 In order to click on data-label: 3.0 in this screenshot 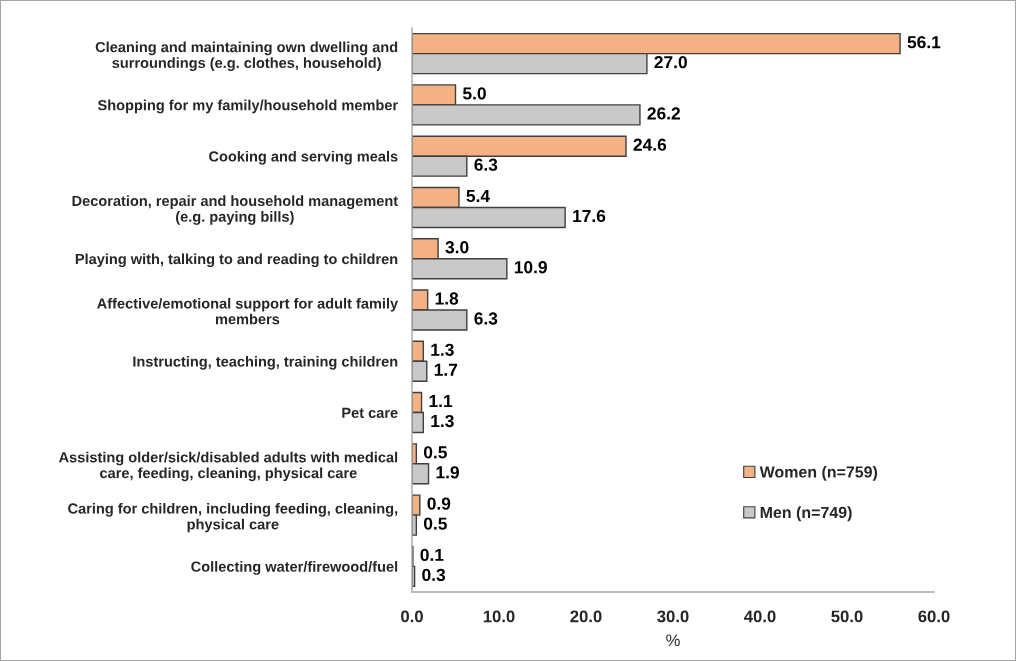, I will do `click(457, 247)`.